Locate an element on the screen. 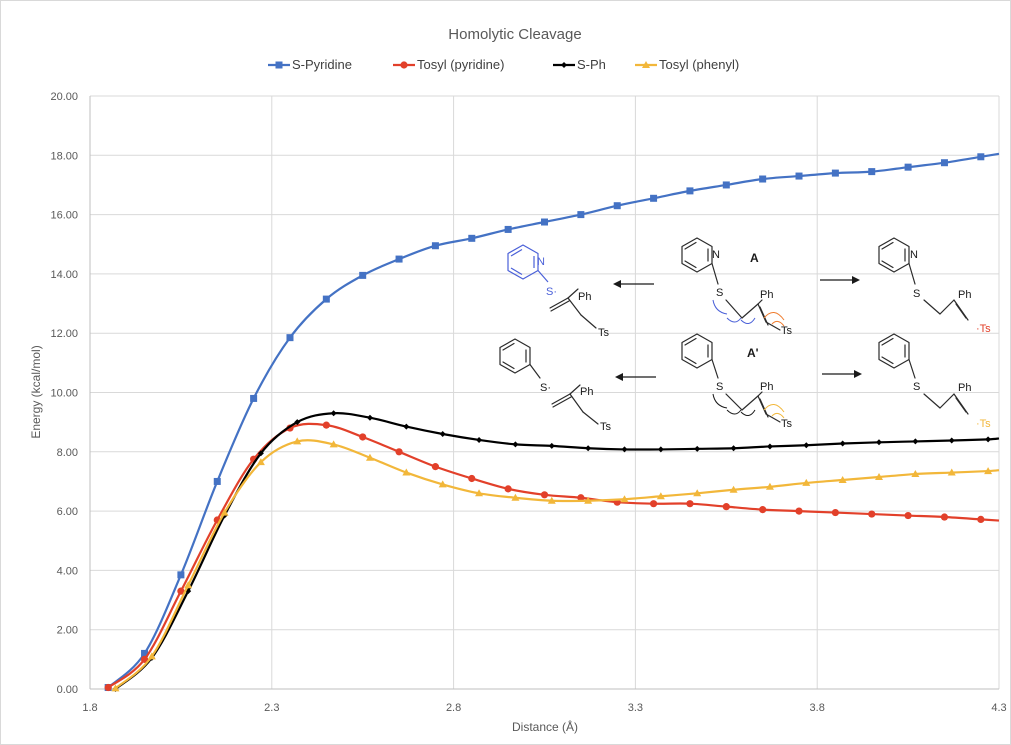  x-tick-label: 1.8 is located at coordinates (89, 708).